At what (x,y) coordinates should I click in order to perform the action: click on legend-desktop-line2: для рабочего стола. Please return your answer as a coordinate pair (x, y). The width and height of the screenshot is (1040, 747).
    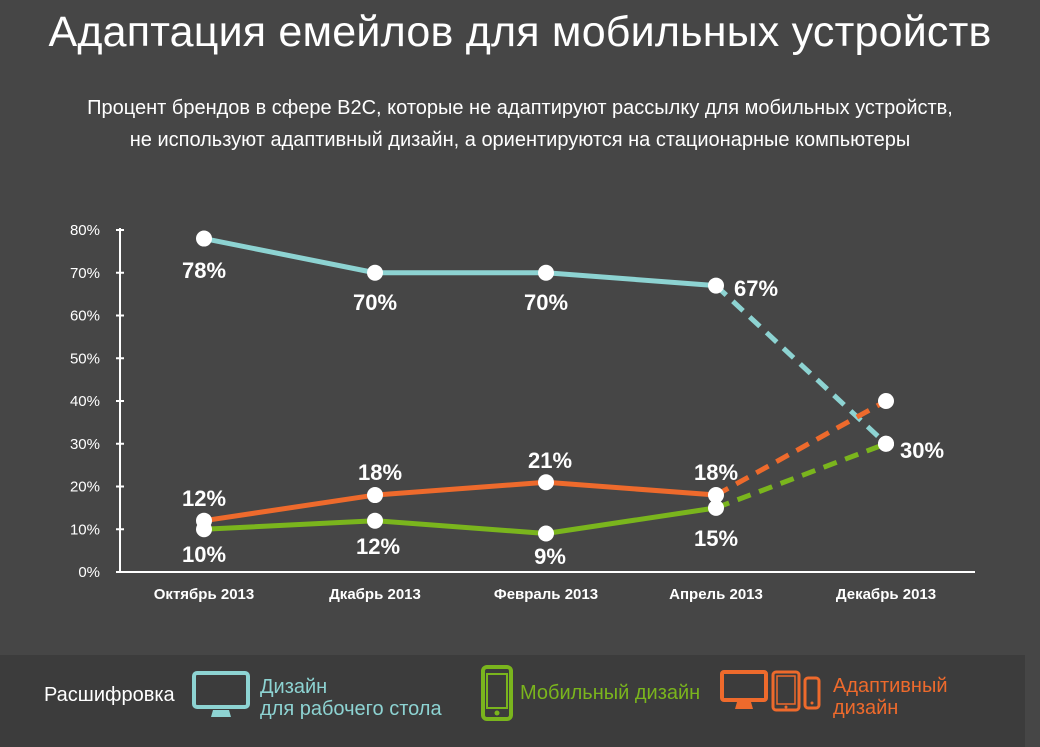
    Looking at the image, I should click on (351, 709).